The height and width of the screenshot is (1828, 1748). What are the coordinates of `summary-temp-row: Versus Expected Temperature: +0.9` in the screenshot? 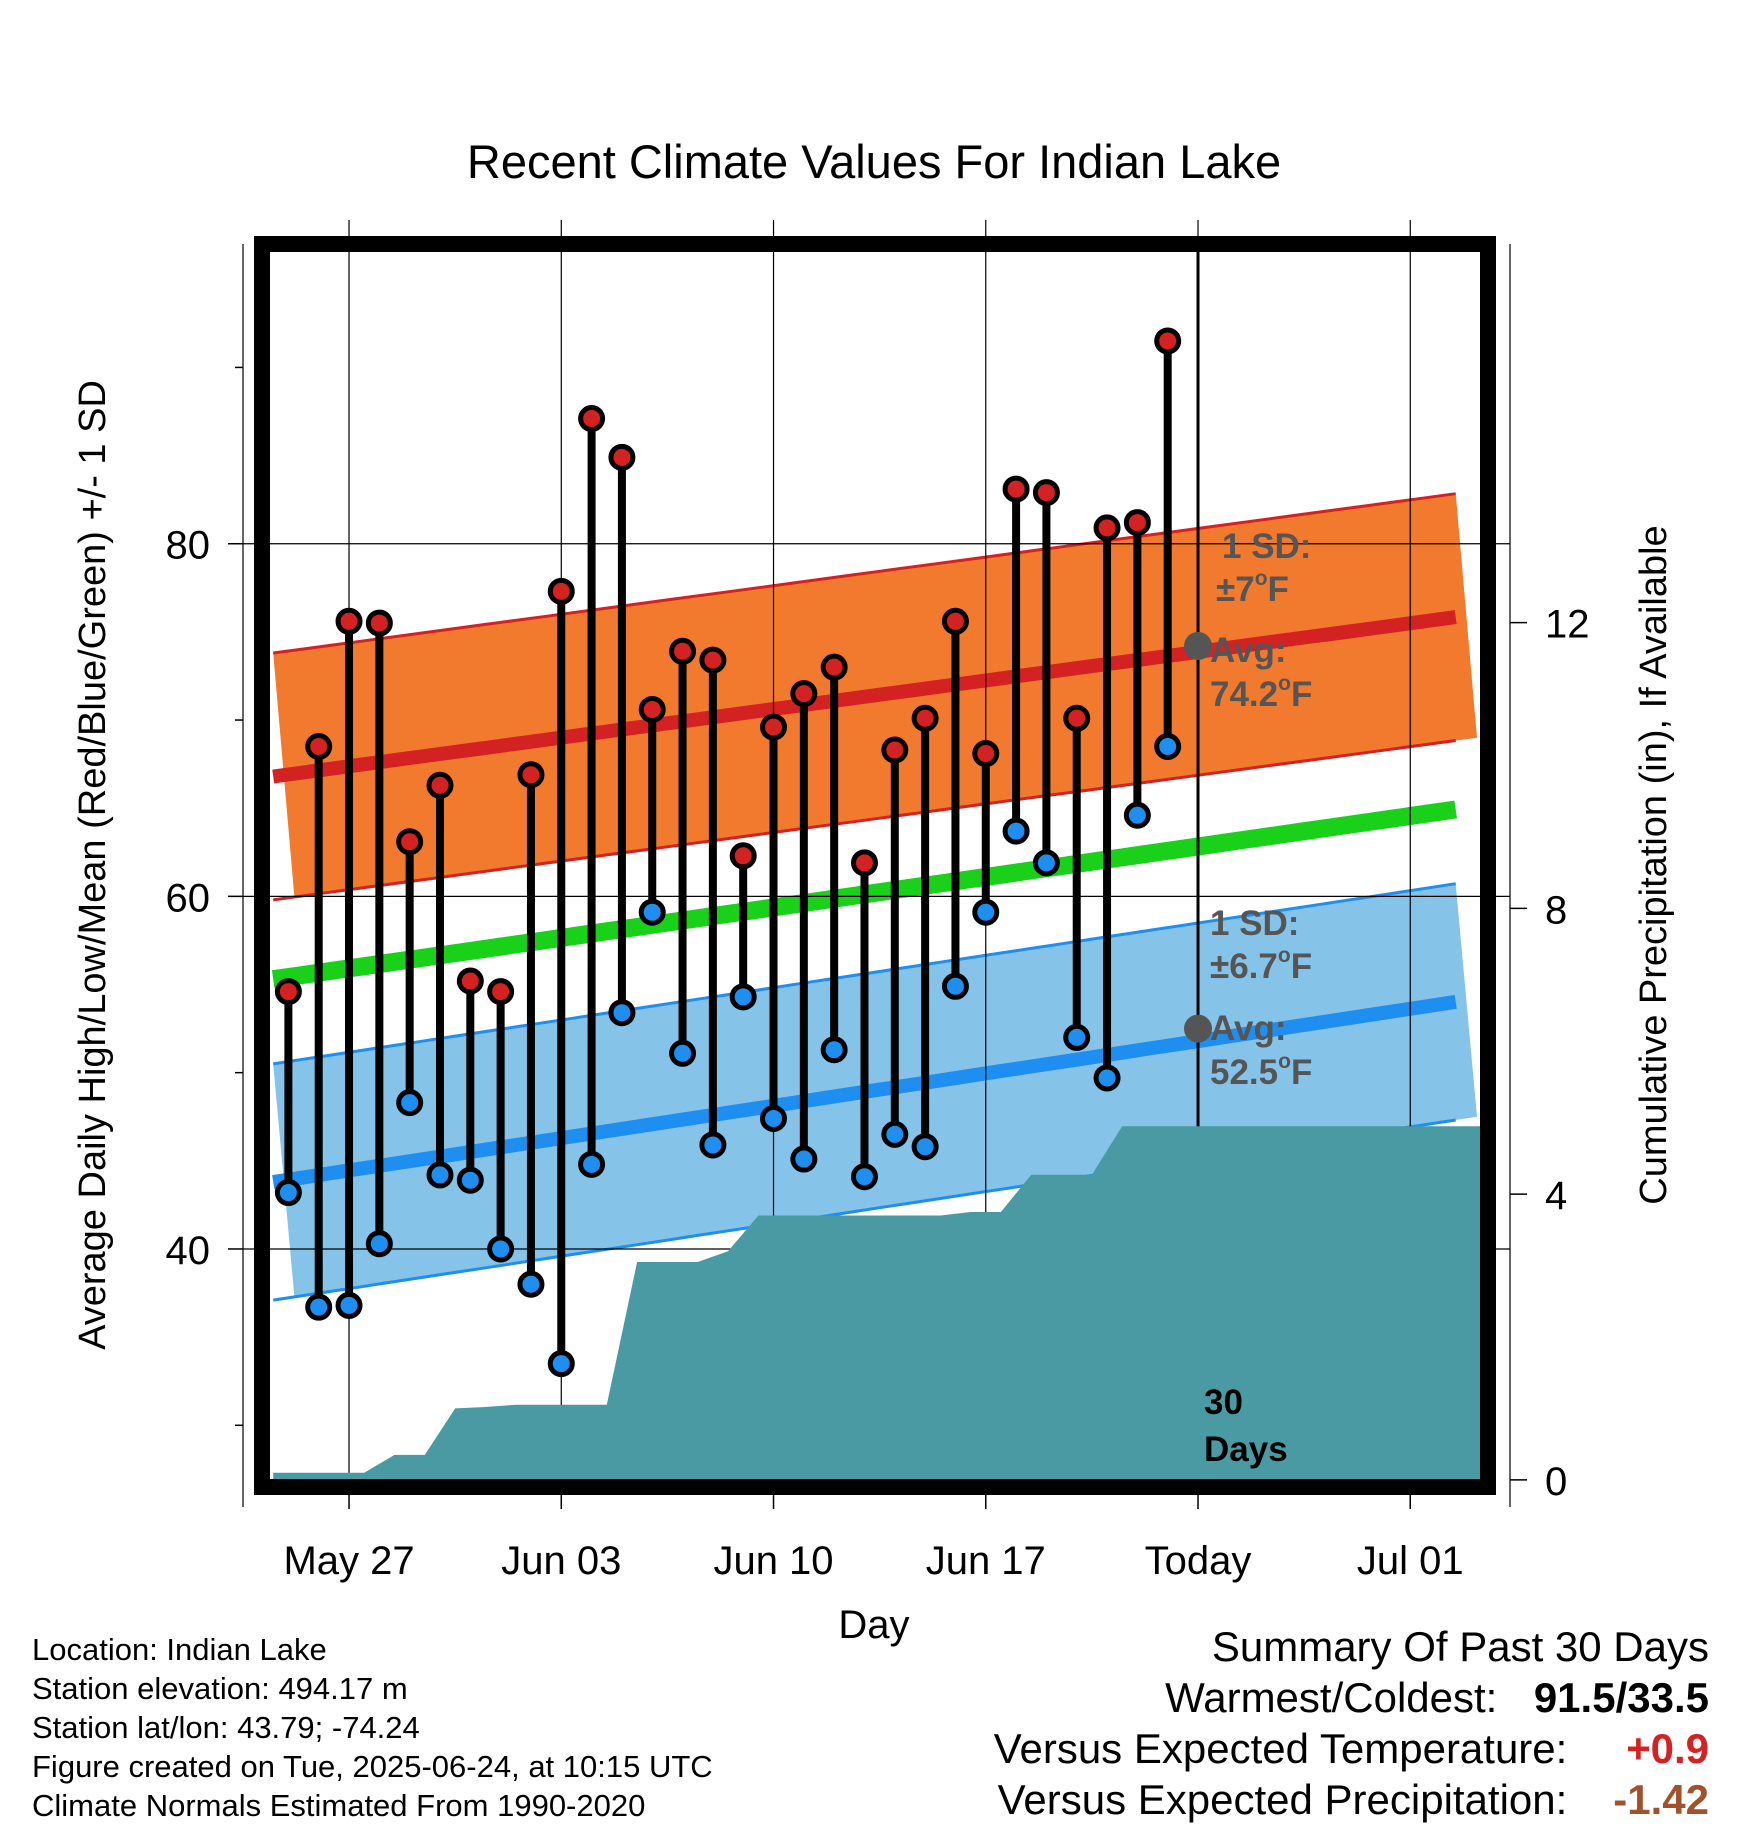 It's located at (1351, 1748).